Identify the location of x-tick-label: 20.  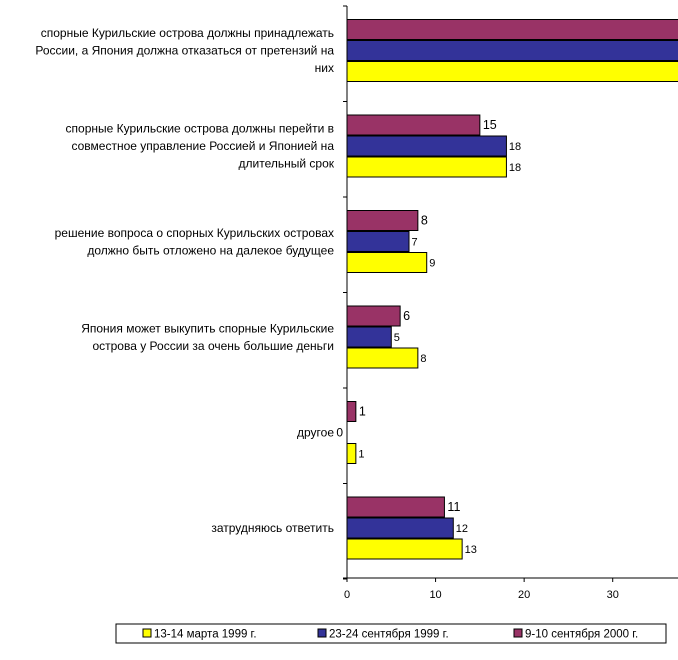
(524, 595).